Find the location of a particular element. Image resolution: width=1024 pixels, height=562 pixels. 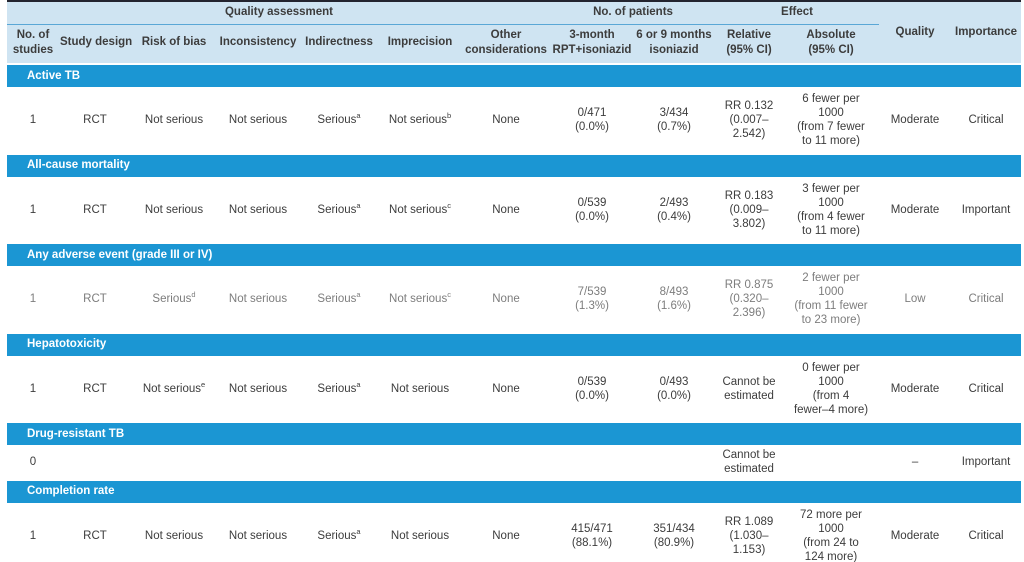

column-header: Inconsistency is located at coordinates (258, 44).